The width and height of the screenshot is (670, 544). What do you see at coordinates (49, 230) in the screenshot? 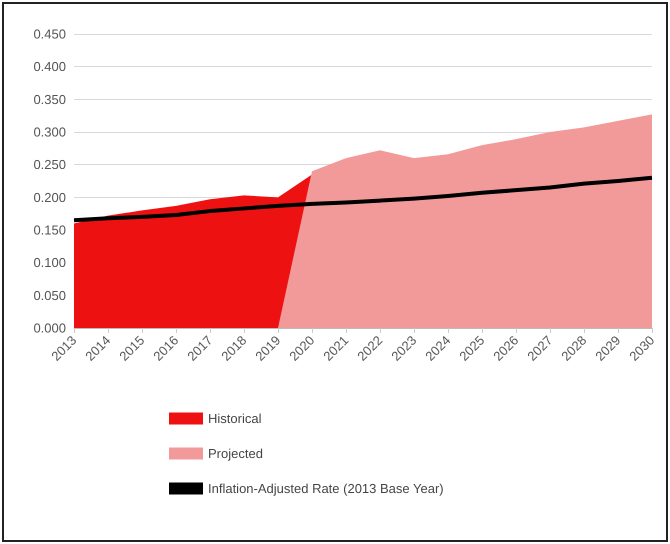
I see `y-tick-label: 0.150` at bounding box center [49, 230].